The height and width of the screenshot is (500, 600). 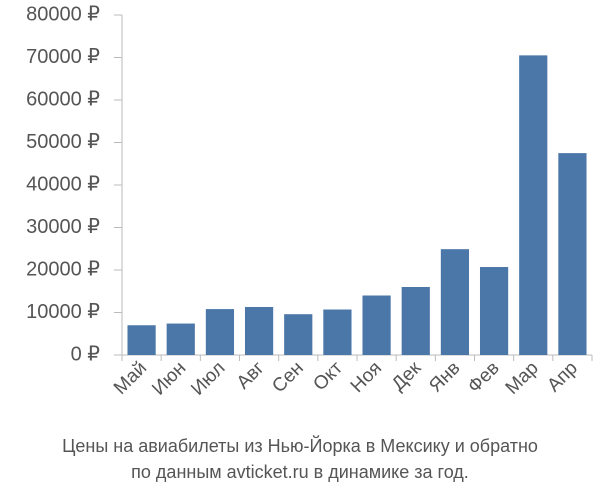 I want to click on x-tick-label: Фев, so click(x=484, y=378).